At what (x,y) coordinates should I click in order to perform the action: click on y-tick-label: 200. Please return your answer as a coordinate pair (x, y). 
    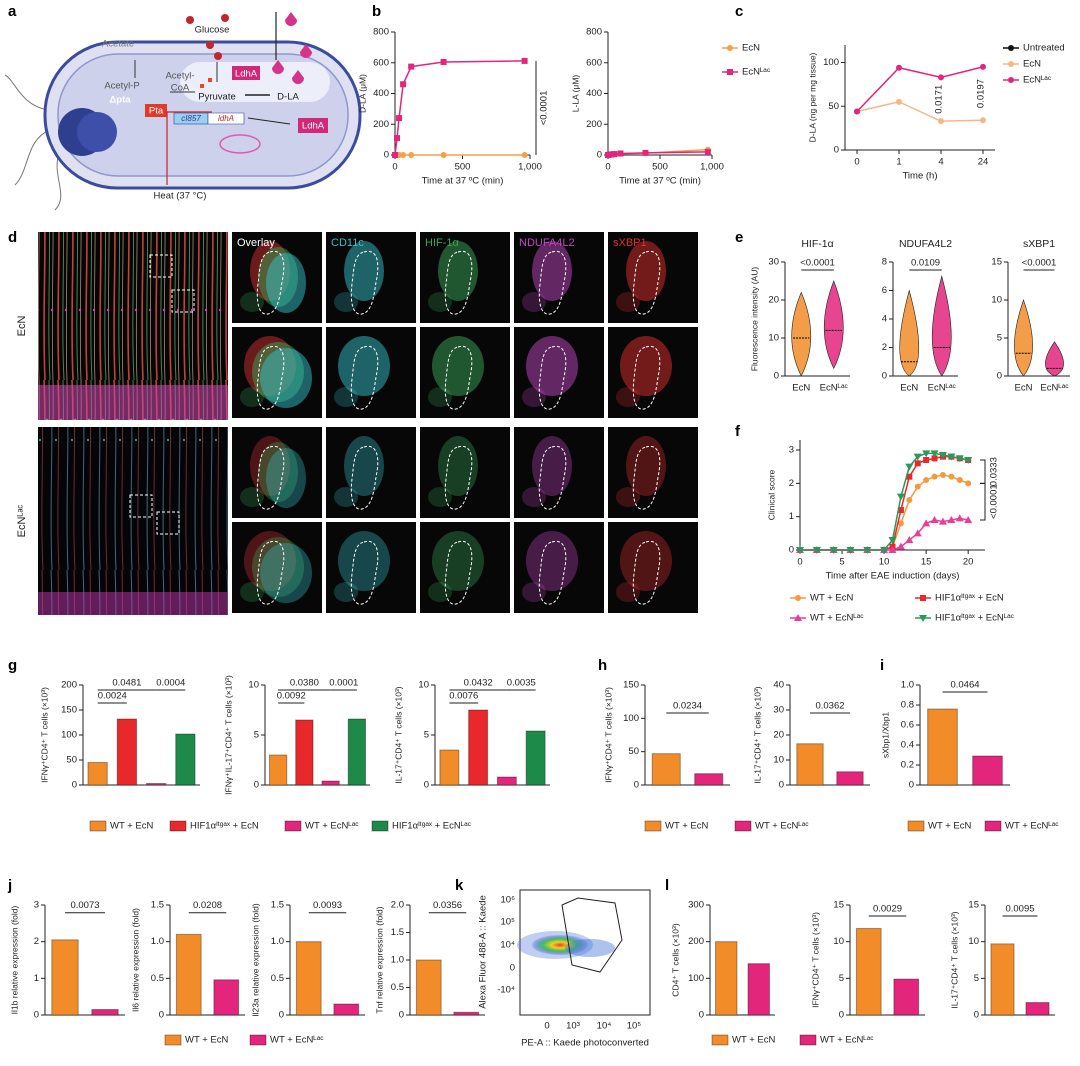
    Looking at the image, I should click on (696, 941).